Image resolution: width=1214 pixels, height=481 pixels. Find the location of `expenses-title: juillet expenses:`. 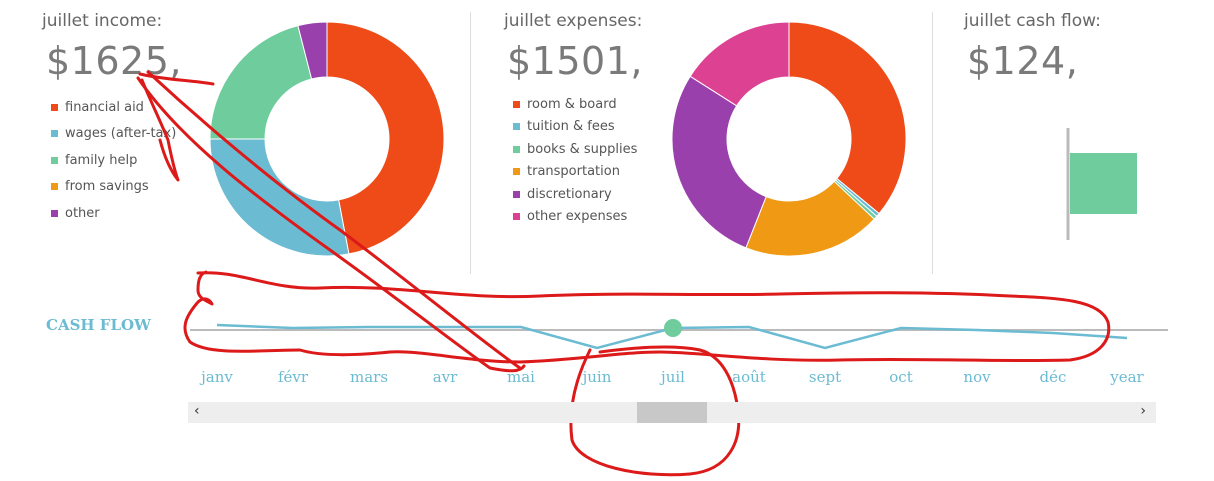

expenses-title: juillet expenses: is located at coordinates (573, 21).